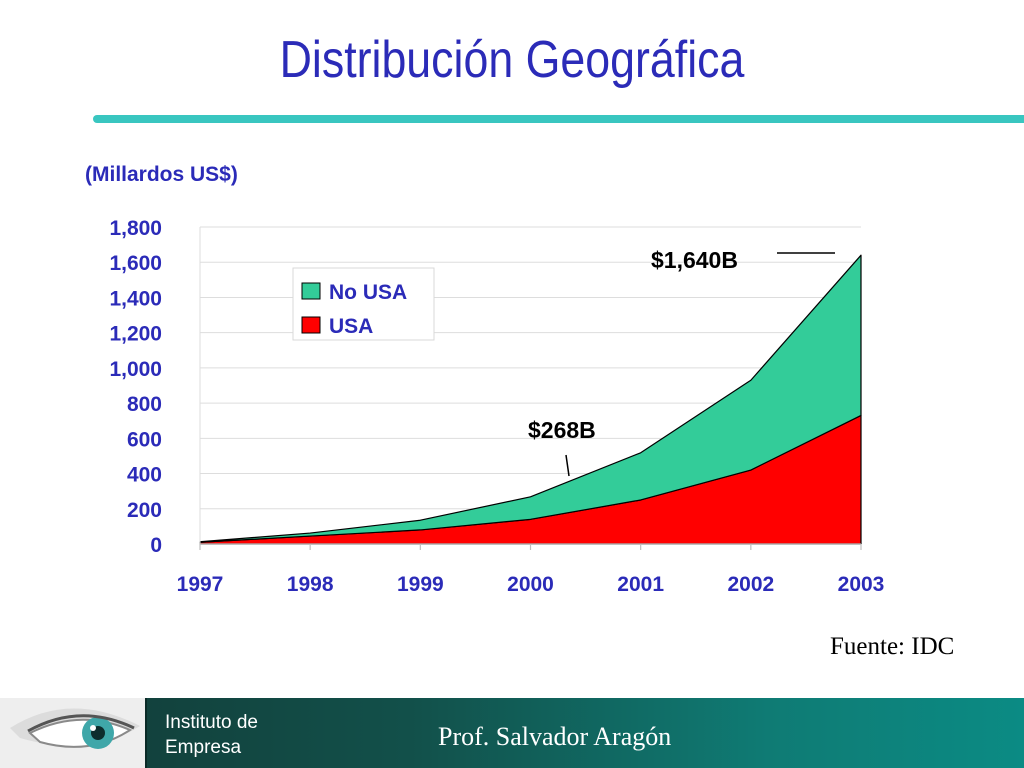  What do you see at coordinates (200, 584) in the screenshot?
I see `x-tick-label-1997: 1997` at bounding box center [200, 584].